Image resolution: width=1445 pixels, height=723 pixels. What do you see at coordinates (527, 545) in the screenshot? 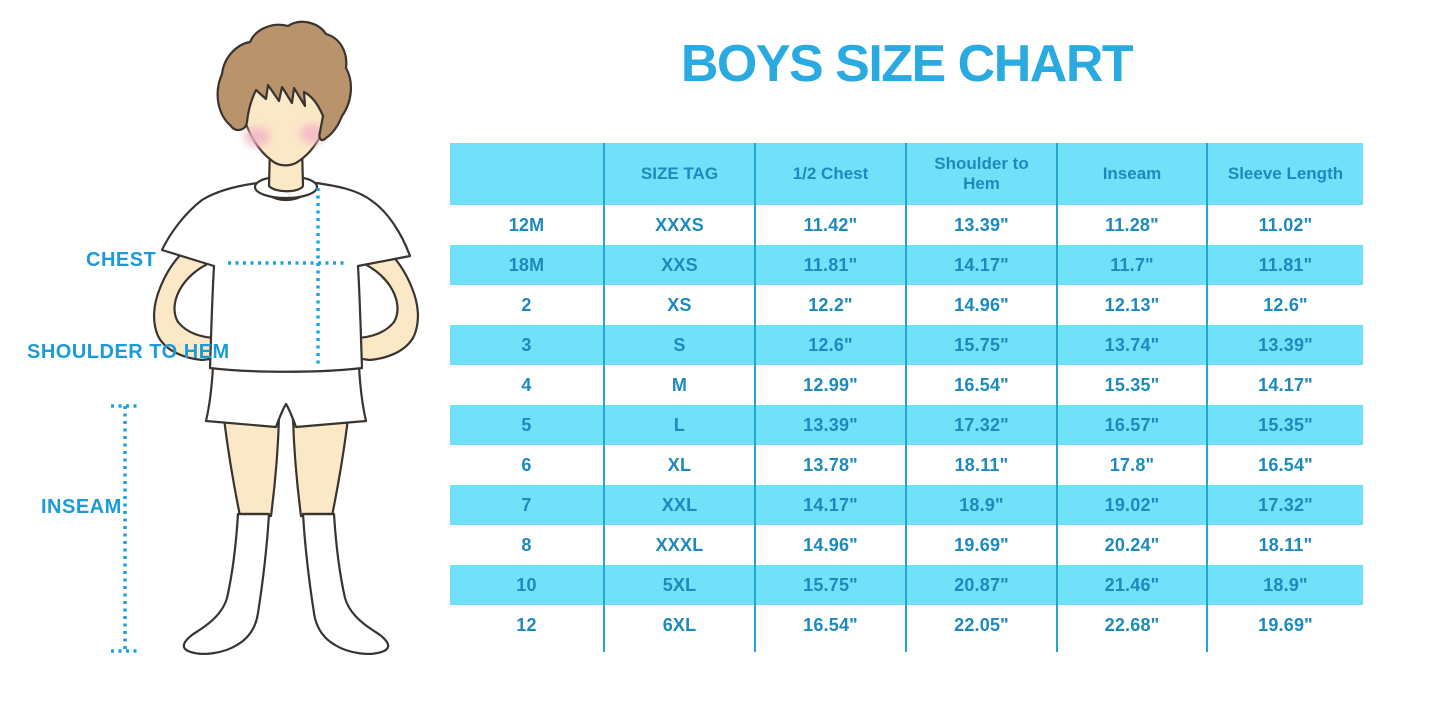
I see `table-cell: 8` at bounding box center [527, 545].